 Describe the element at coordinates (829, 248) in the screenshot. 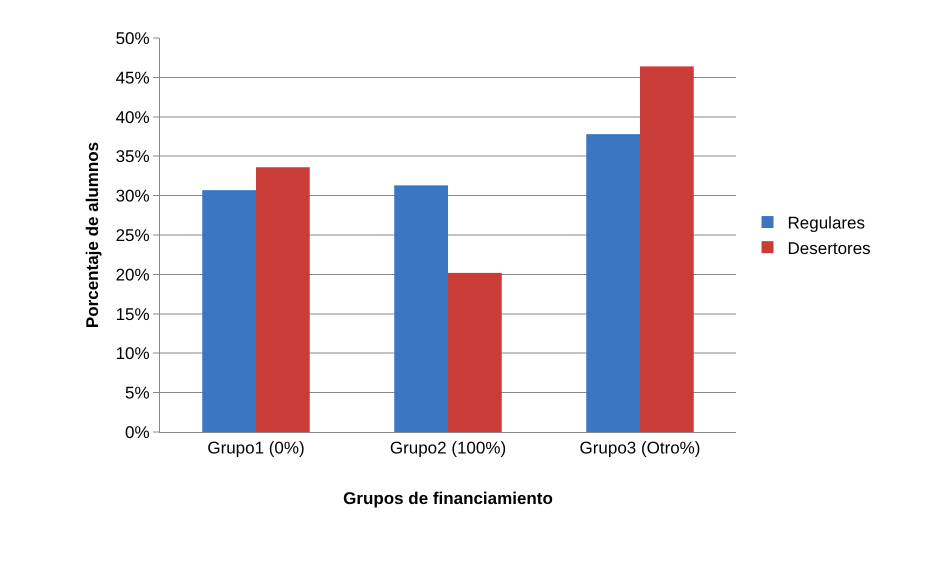

I see `legend-label: Desertores` at that location.